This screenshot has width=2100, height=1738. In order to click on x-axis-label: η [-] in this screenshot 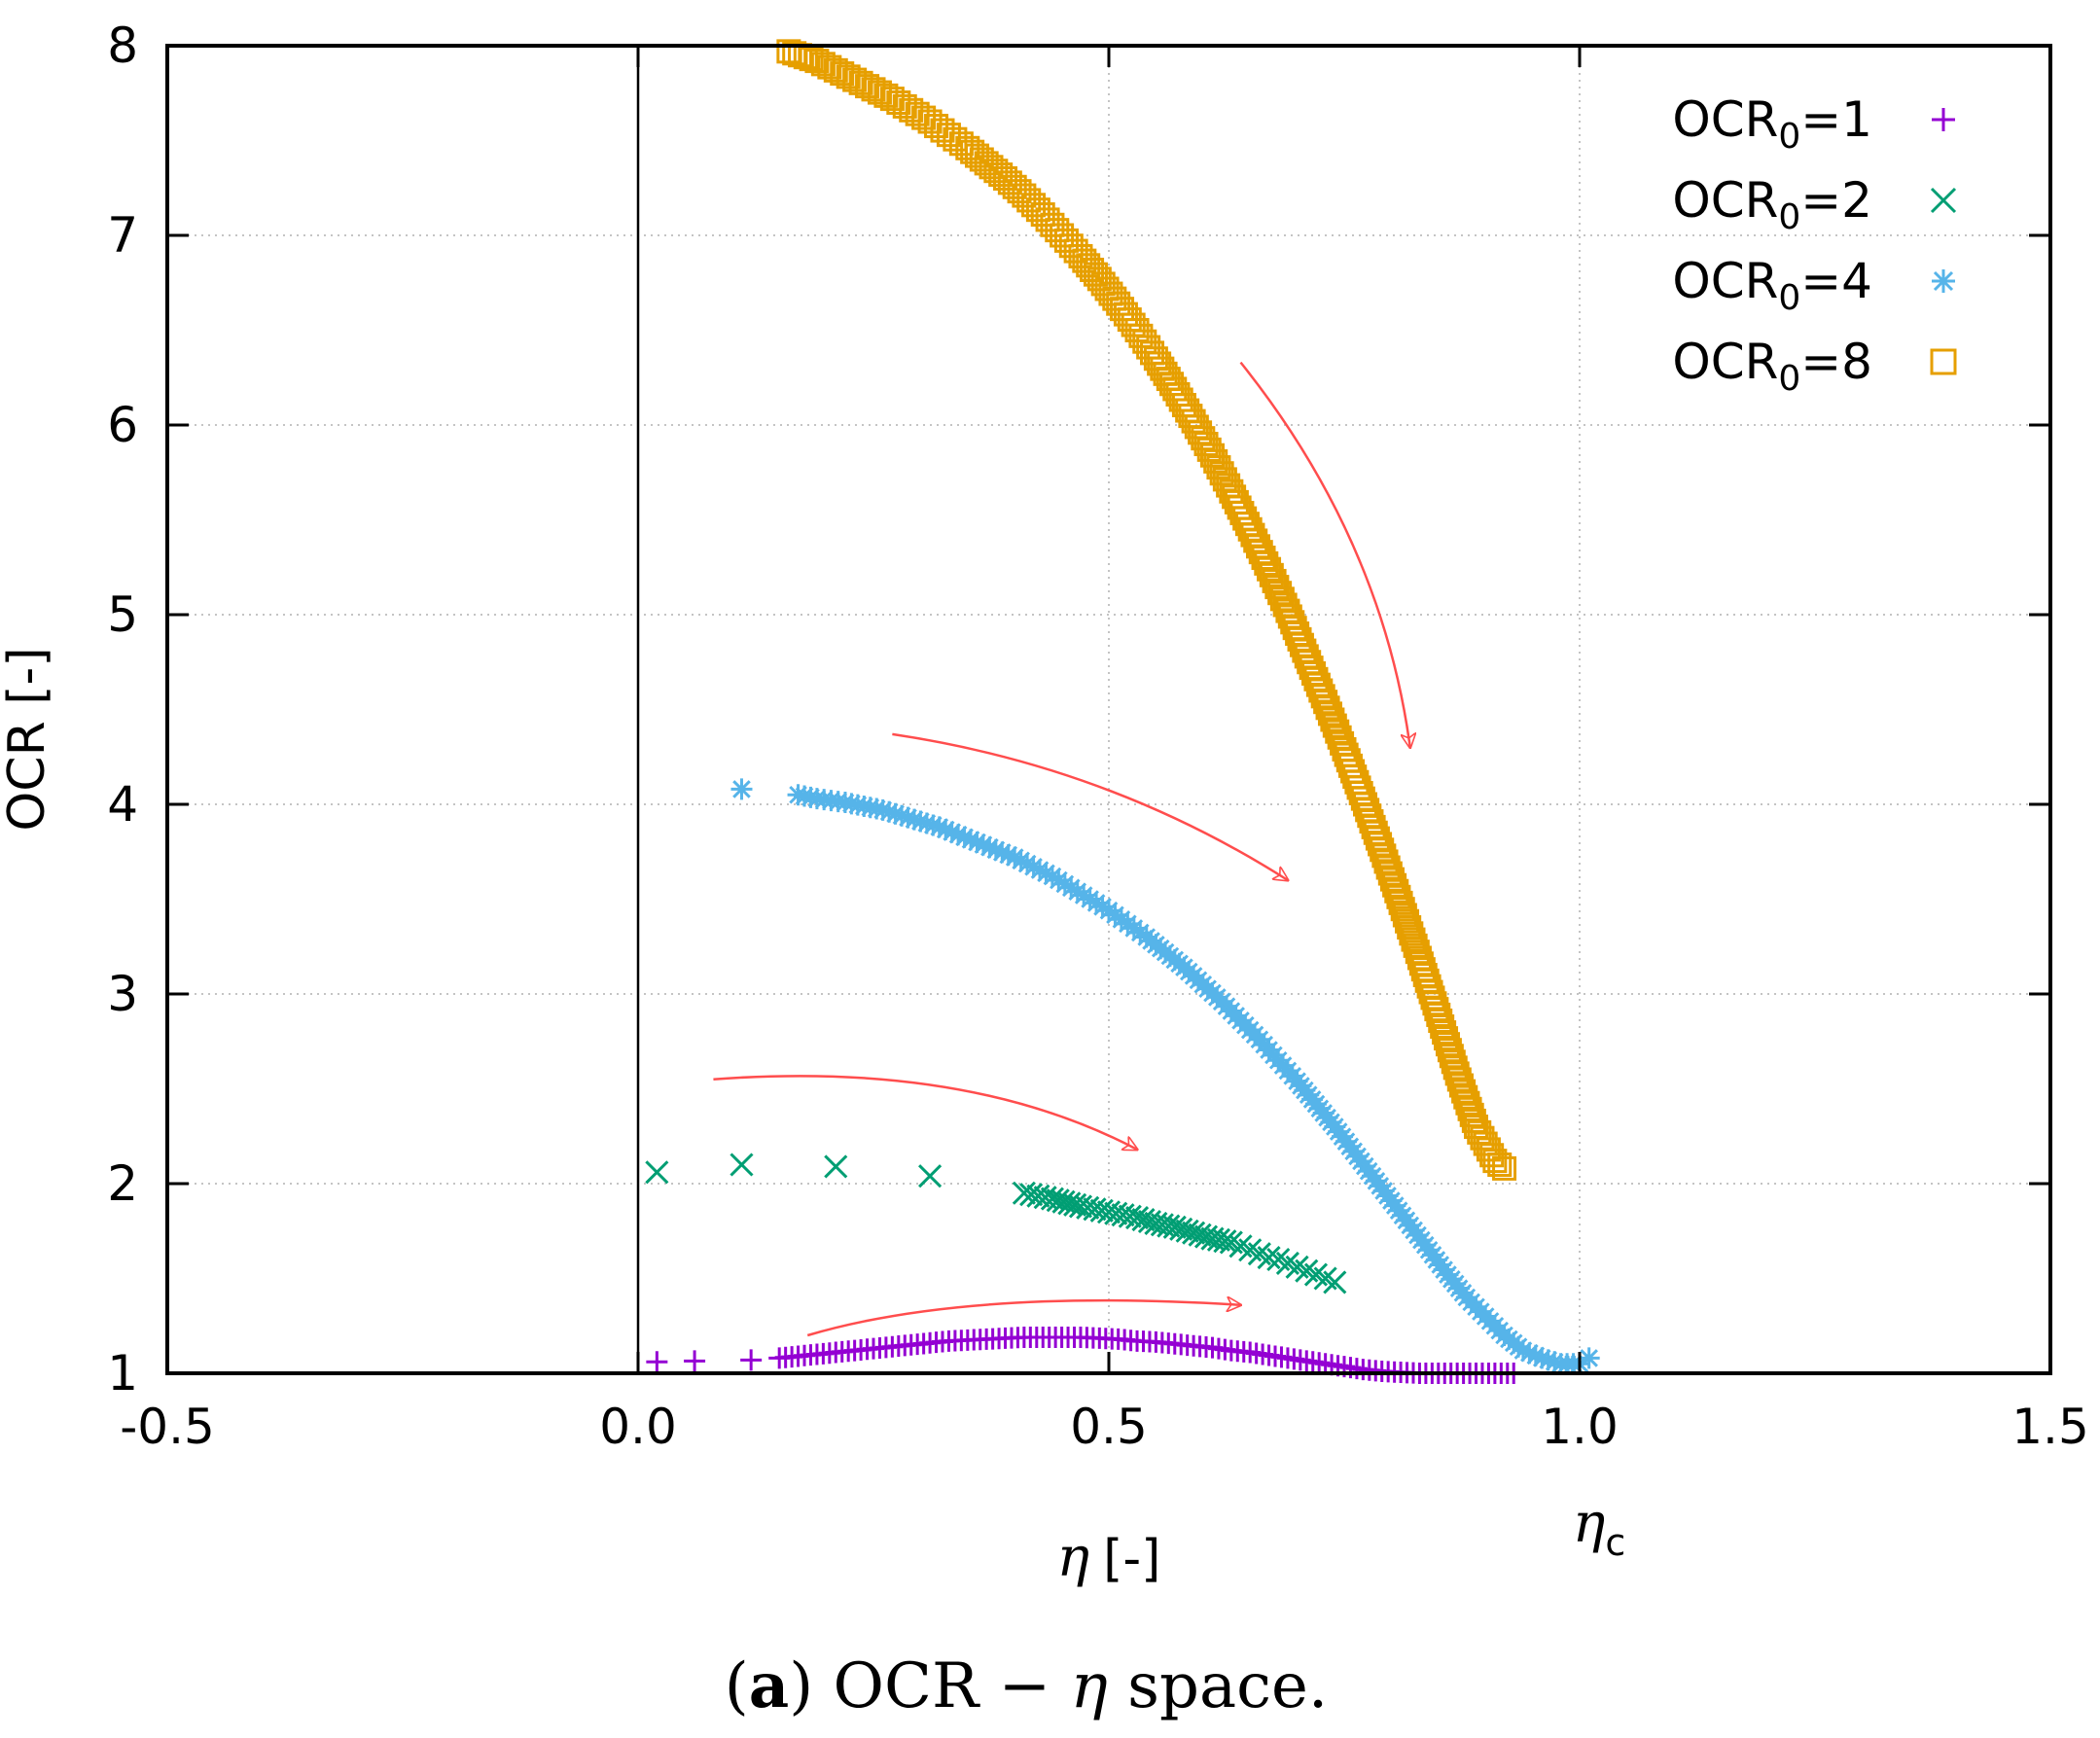, I will do `click(1109, 1558)`.